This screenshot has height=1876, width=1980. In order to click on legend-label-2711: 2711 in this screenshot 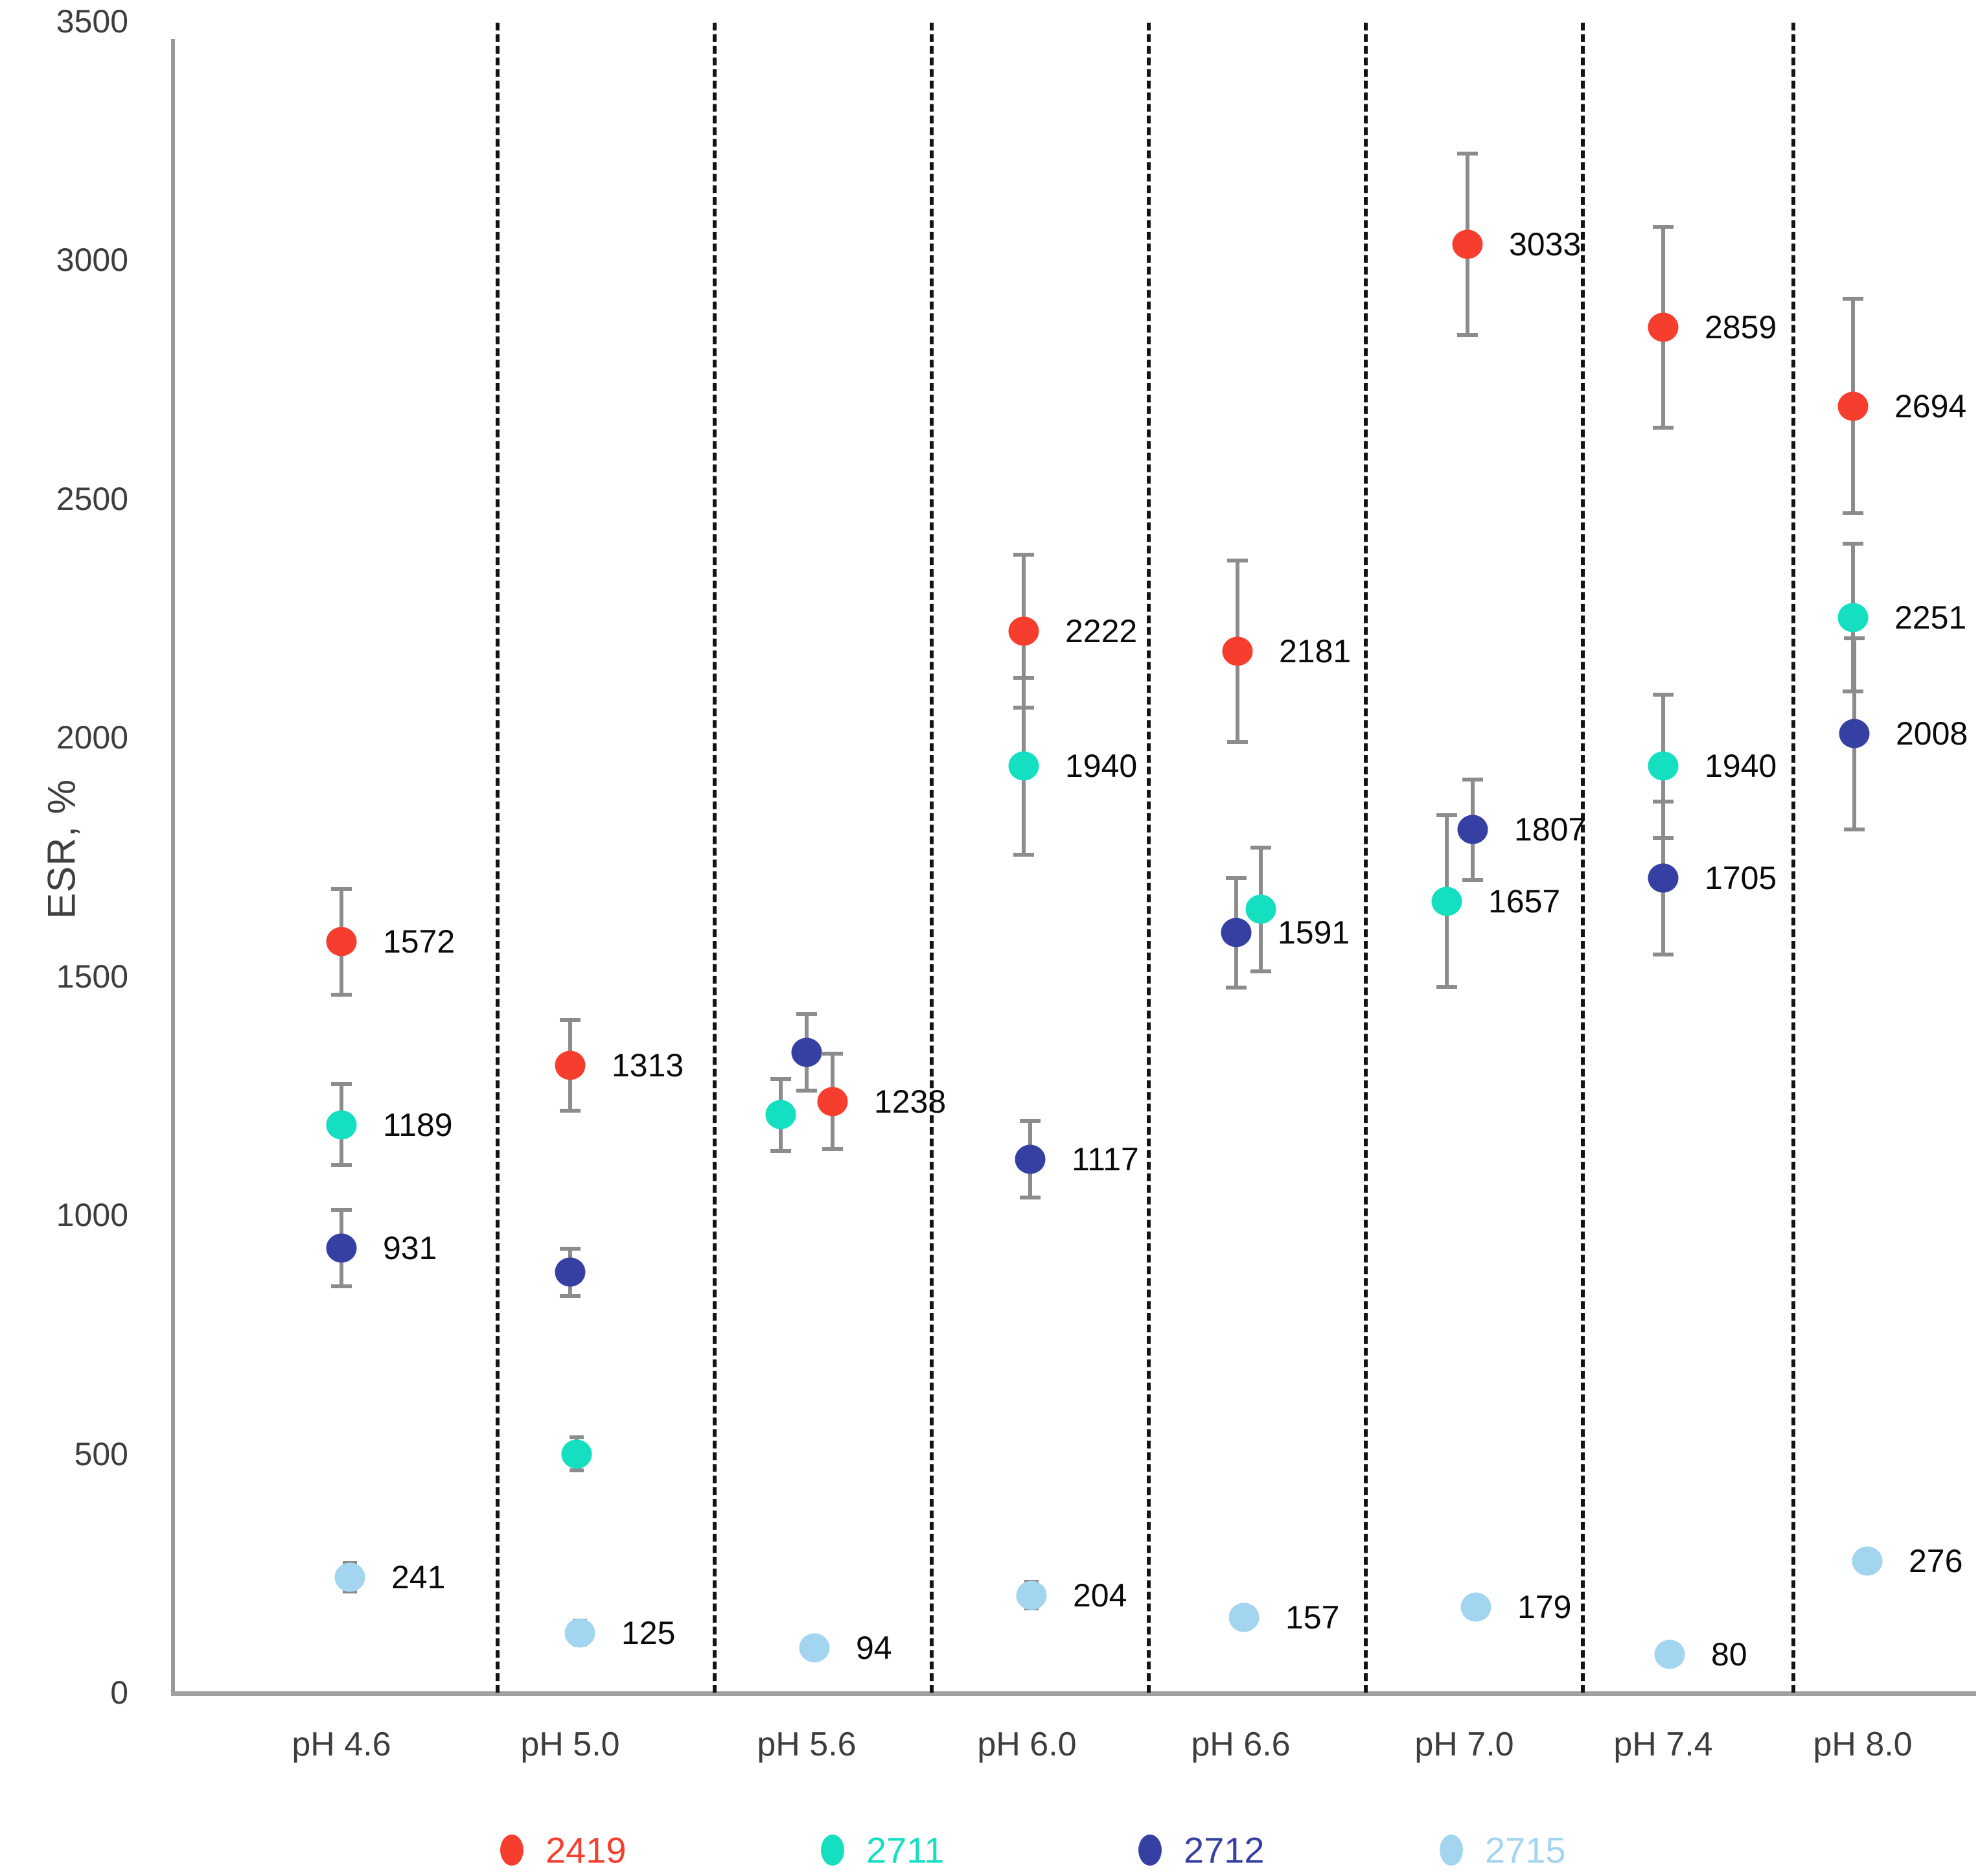, I will do `click(905, 1850)`.